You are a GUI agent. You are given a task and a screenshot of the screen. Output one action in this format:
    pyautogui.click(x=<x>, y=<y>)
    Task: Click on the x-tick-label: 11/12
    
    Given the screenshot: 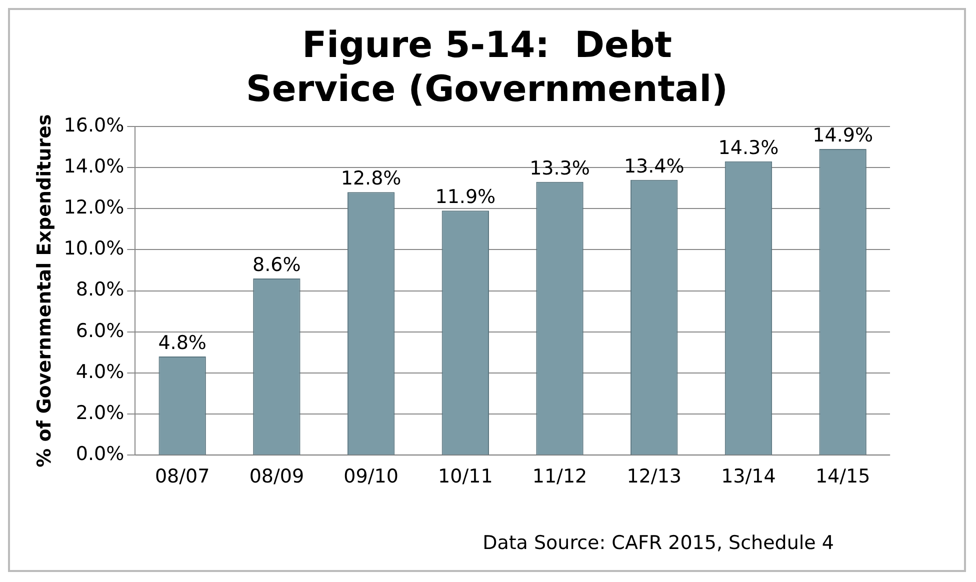 What is the action you would take?
    pyautogui.click(x=560, y=477)
    